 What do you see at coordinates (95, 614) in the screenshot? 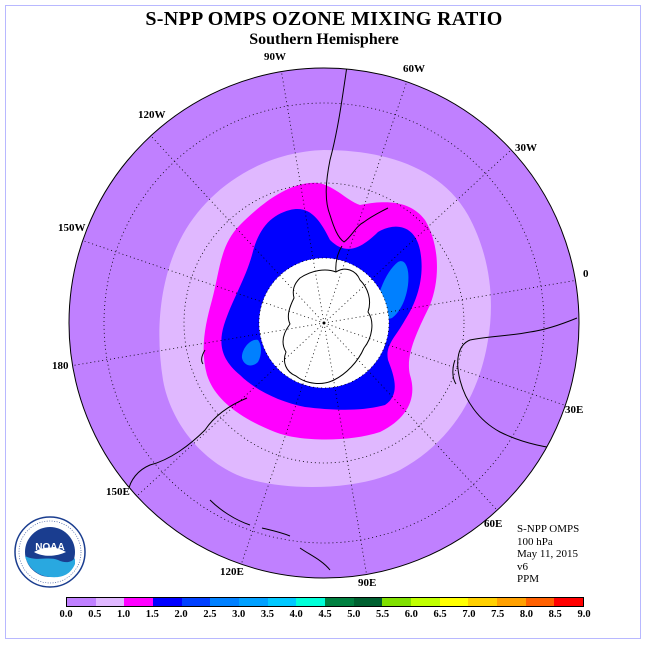
I see `colorbar-tick-label: 0.5` at bounding box center [95, 614].